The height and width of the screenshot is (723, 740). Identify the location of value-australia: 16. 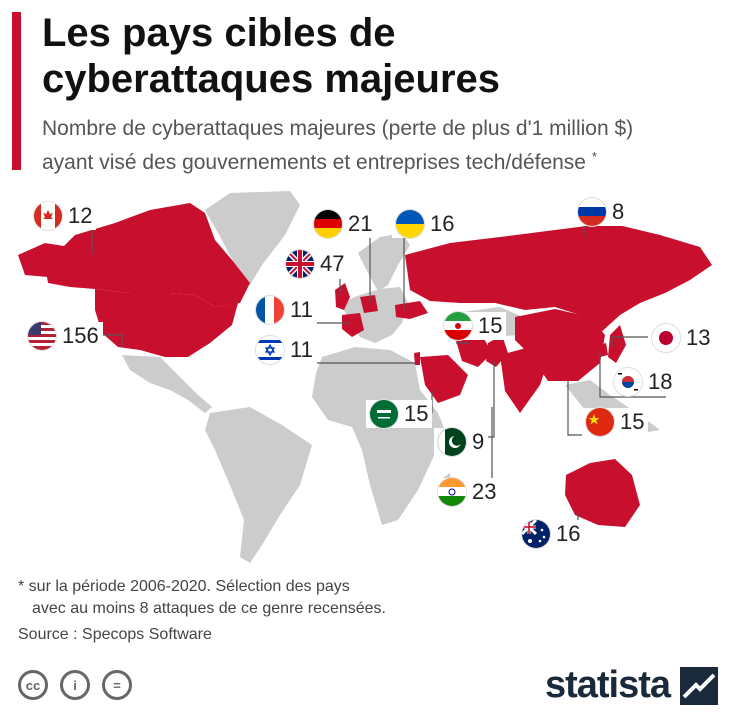
(568, 533).